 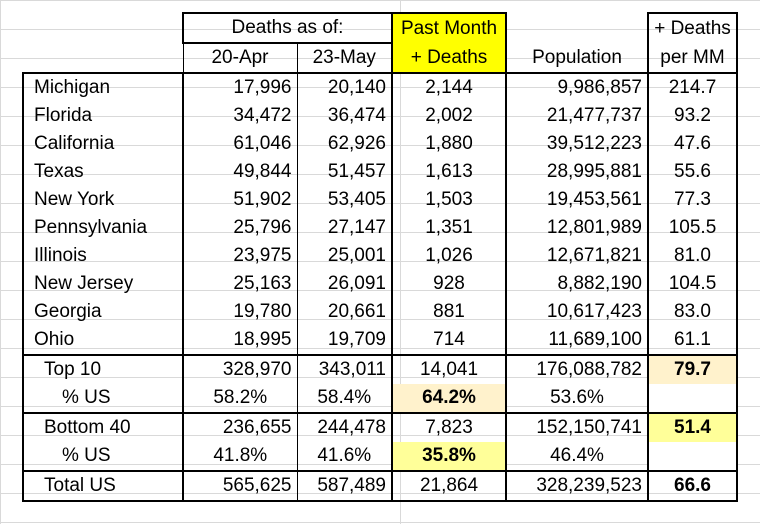 What do you see at coordinates (449, 27) in the screenshot?
I see `past-month-header-line1: Past Month` at bounding box center [449, 27].